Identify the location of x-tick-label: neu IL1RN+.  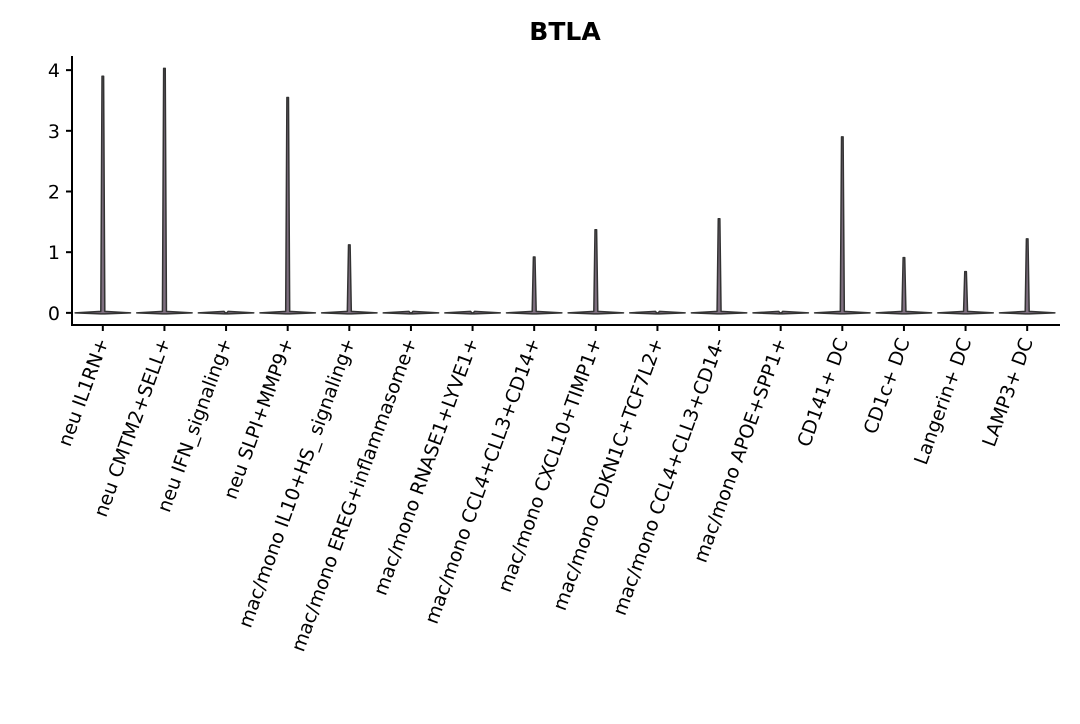
(83, 392).